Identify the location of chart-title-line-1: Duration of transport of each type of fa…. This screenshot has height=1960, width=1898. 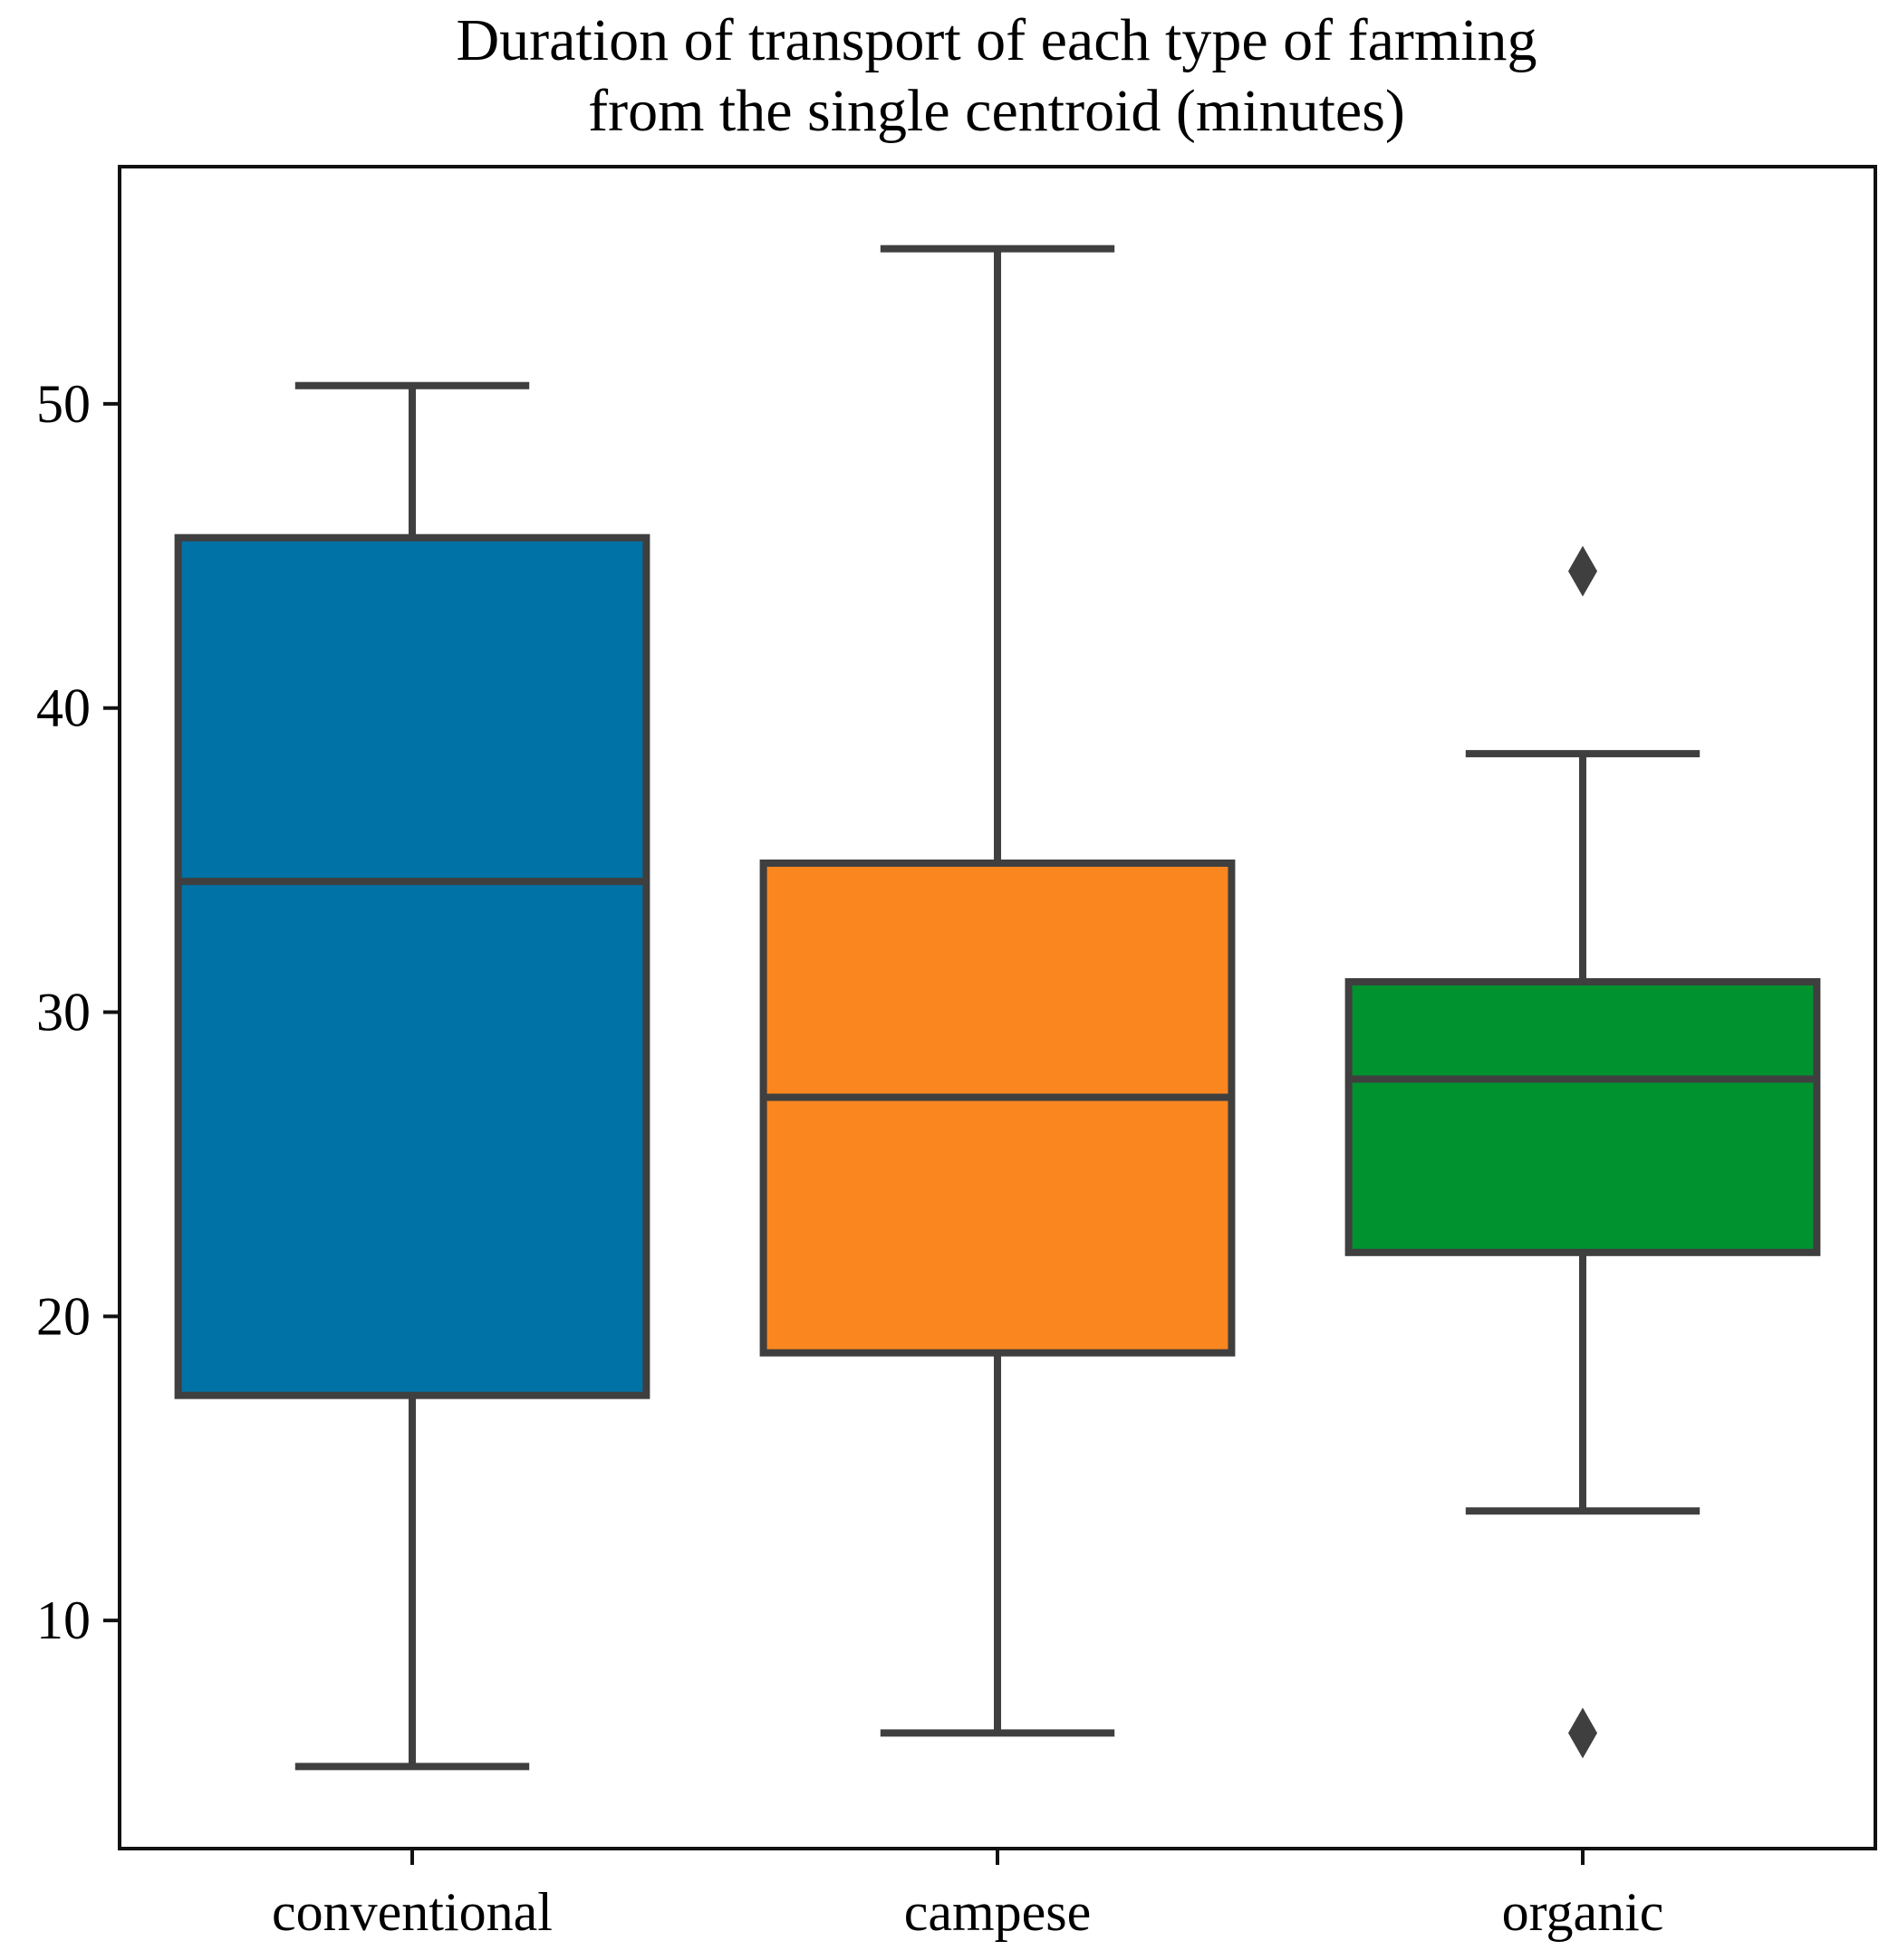
(996, 40).